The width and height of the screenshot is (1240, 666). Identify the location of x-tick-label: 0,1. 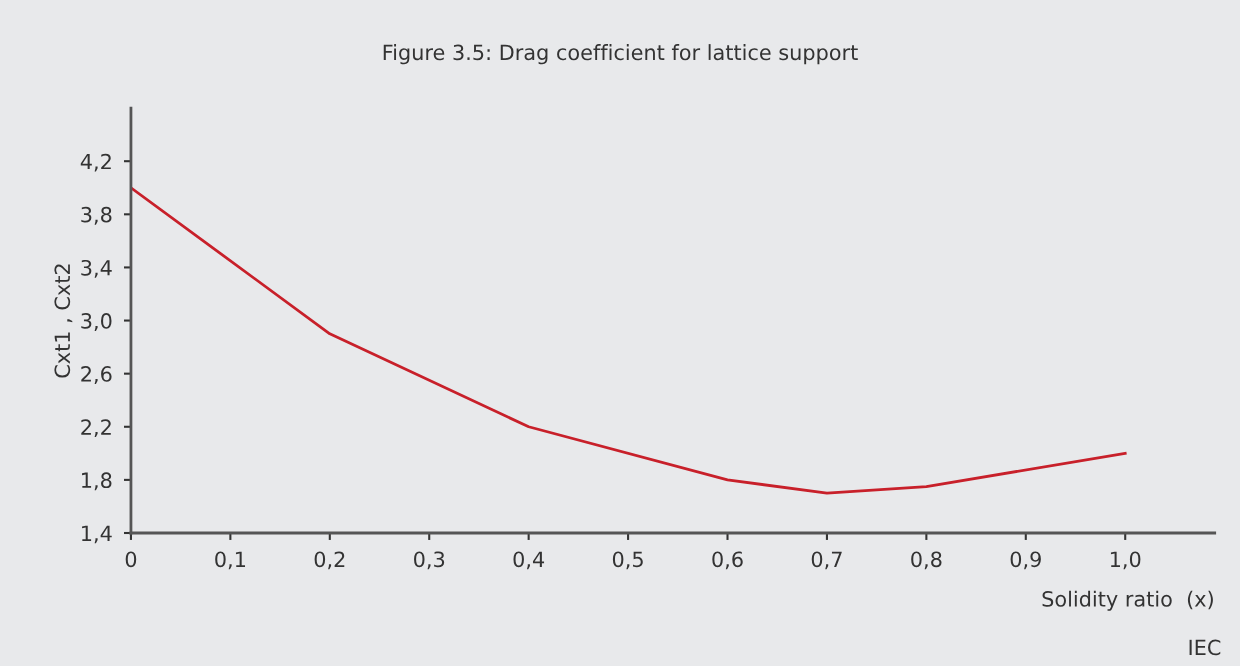
(230, 560).